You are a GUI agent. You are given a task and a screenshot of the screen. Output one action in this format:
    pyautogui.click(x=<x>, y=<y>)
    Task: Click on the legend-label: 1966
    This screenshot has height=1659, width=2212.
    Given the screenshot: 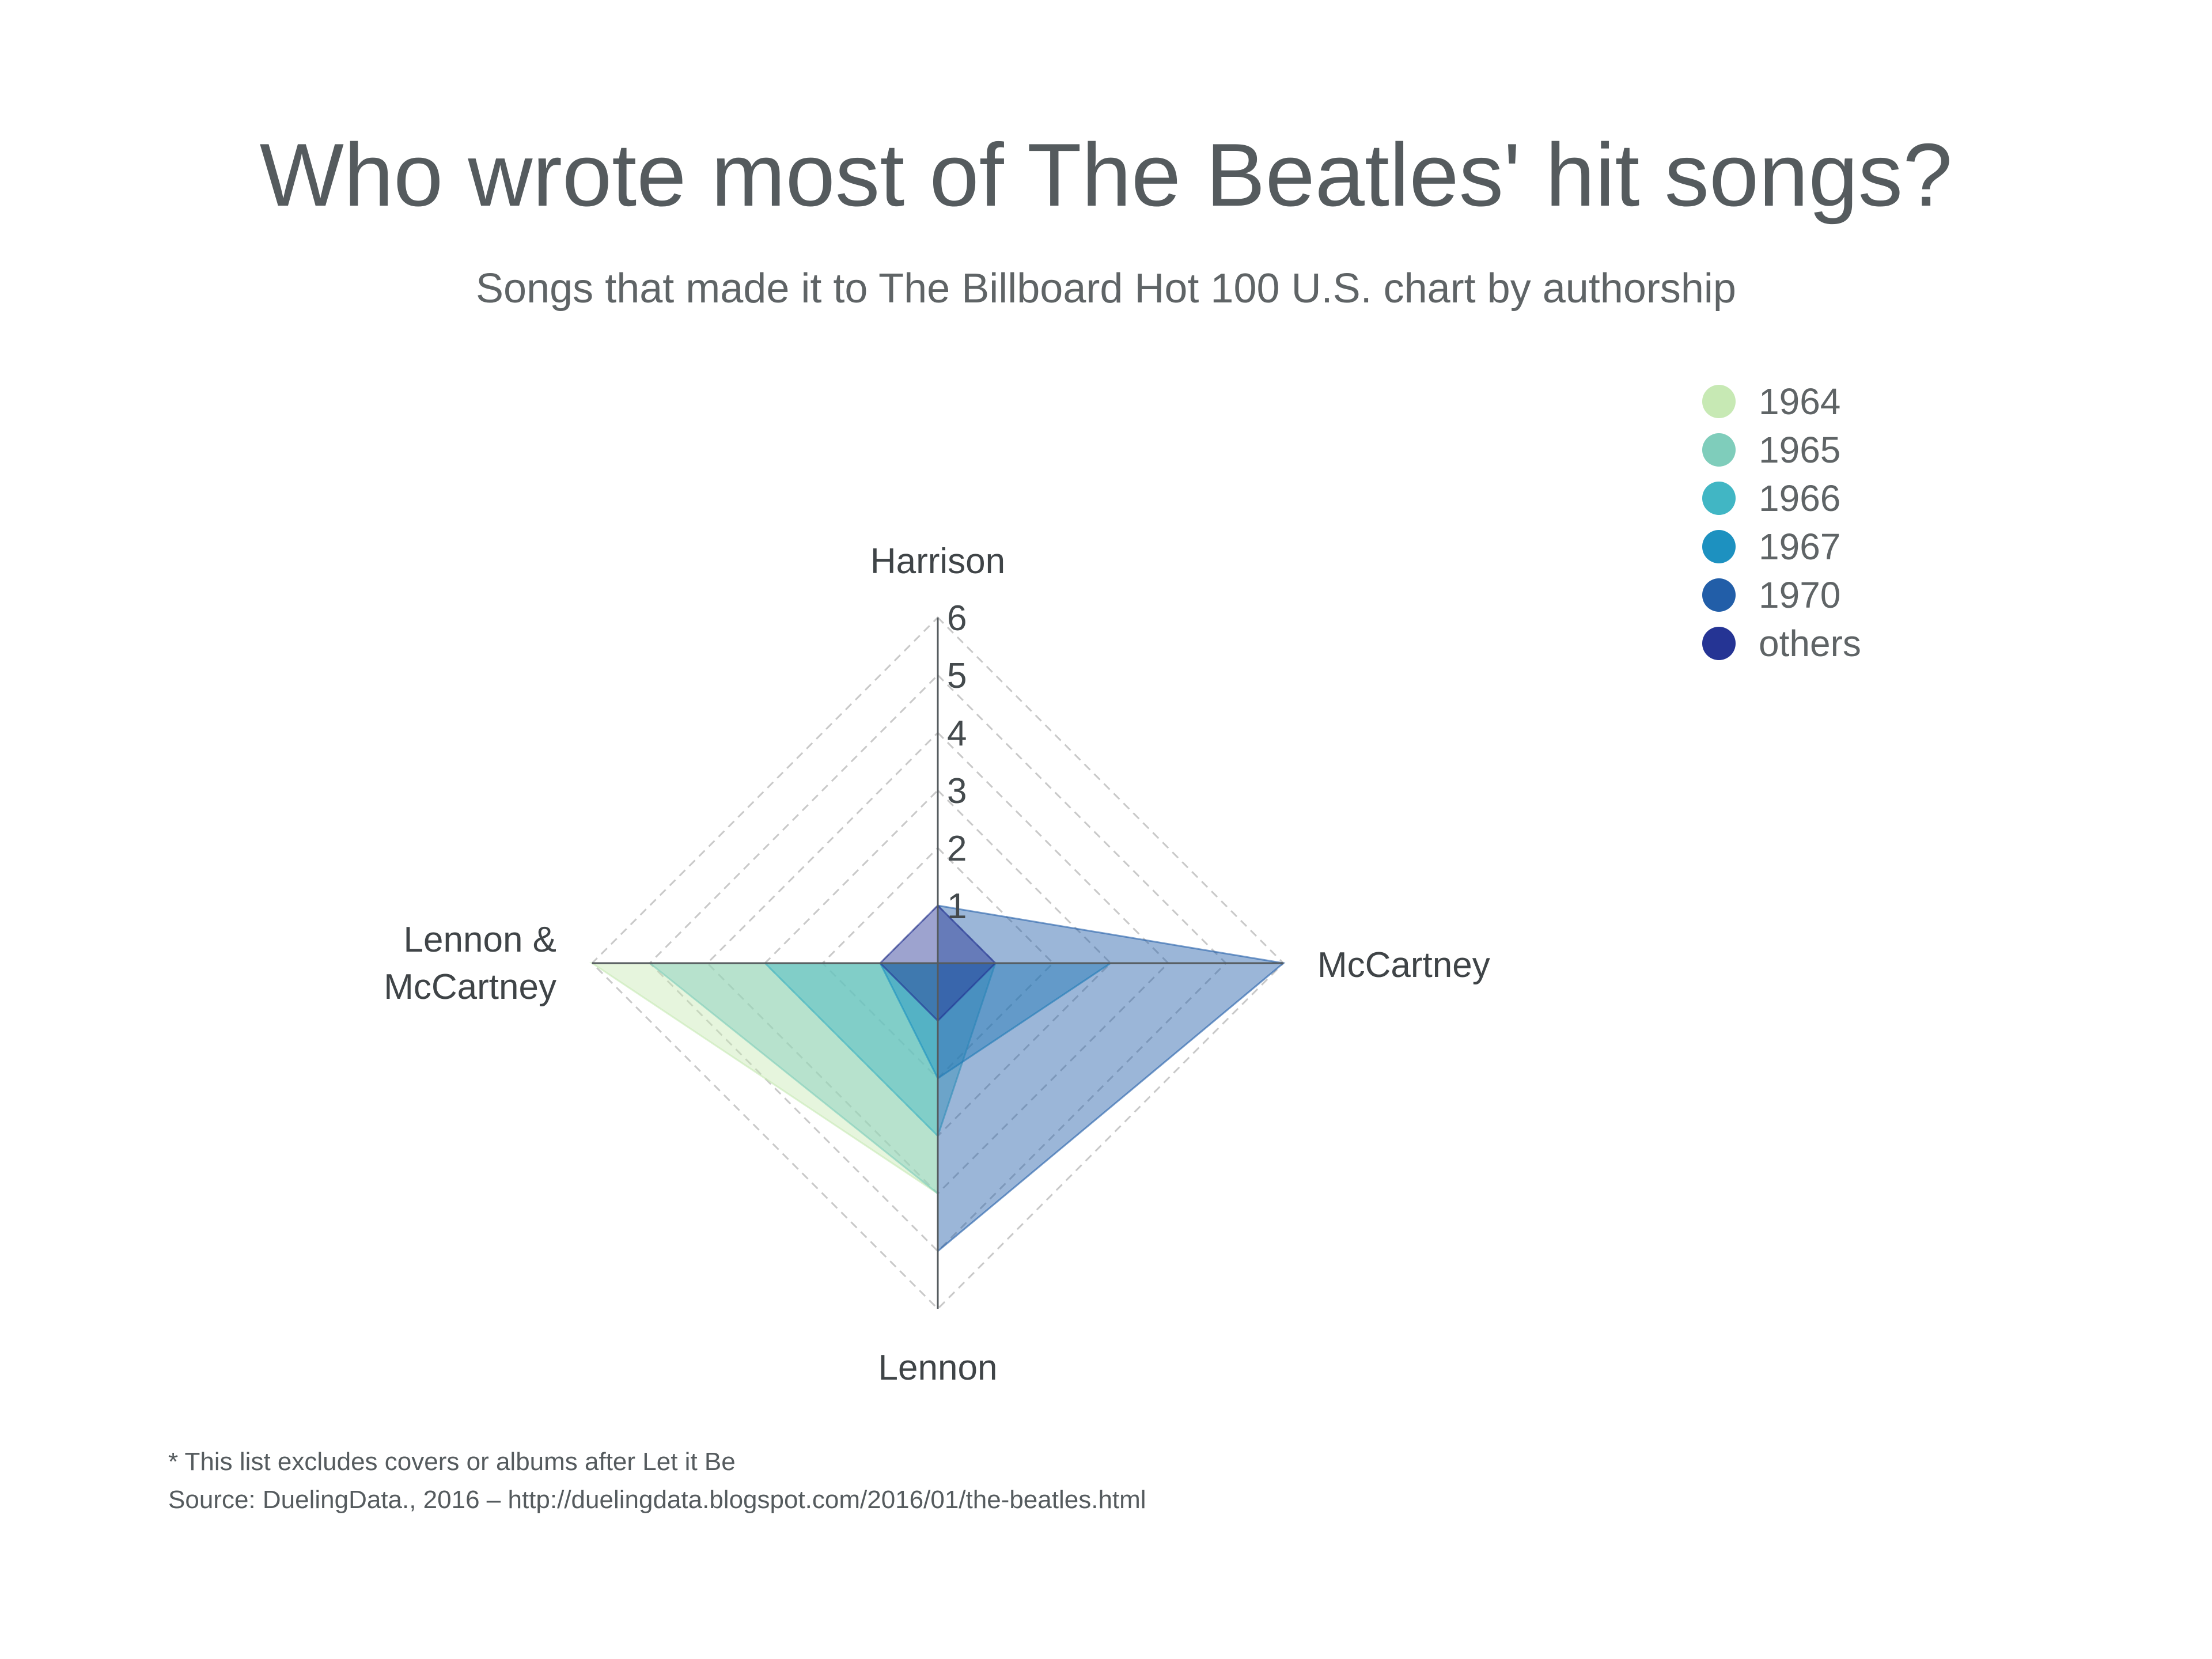 What is the action you would take?
    pyautogui.click(x=1800, y=498)
    